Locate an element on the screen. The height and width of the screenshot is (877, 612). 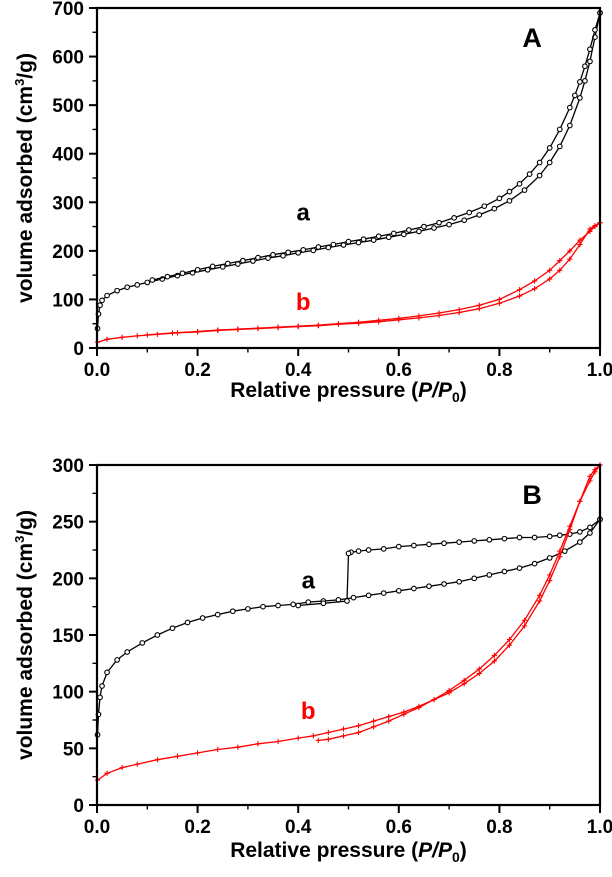
y-tick-label: 600 is located at coordinates (68, 58).